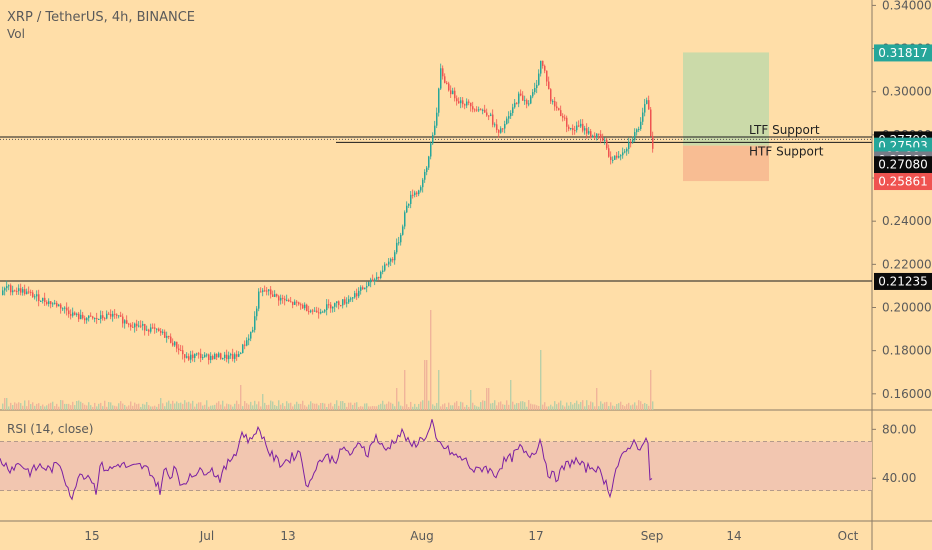  I want to click on rsi-line, so click(326, 460).